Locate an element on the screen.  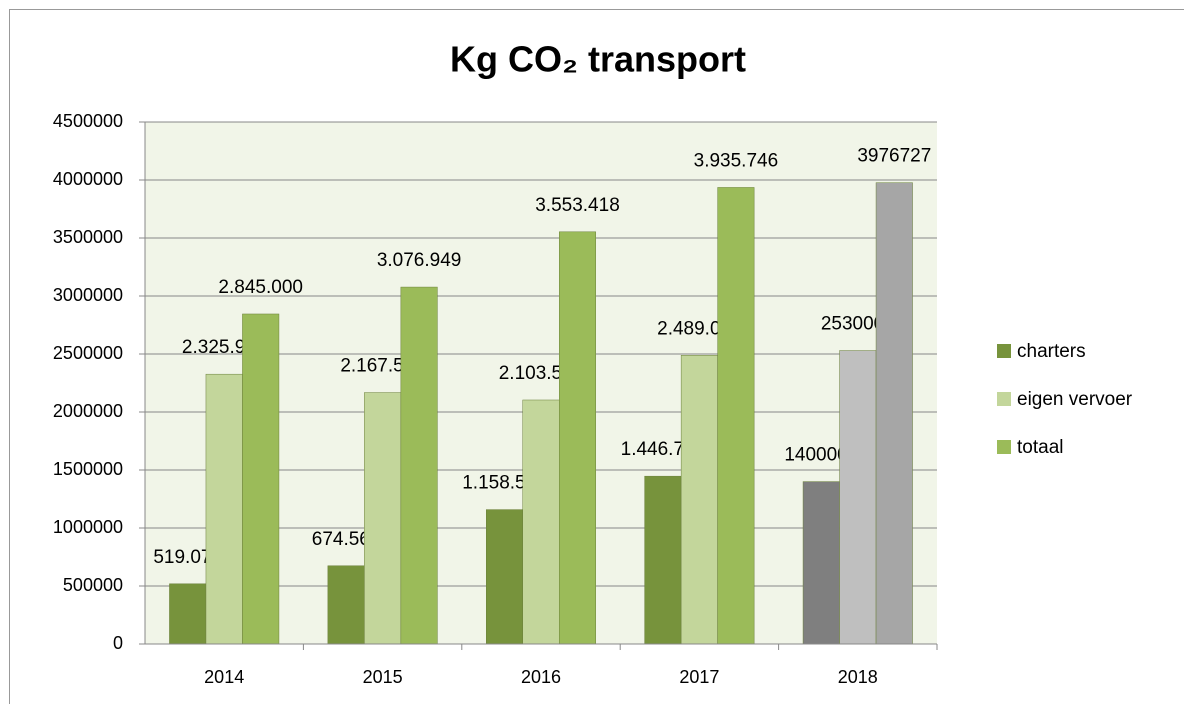
y-tick-label: 1500000 is located at coordinates (88, 469).